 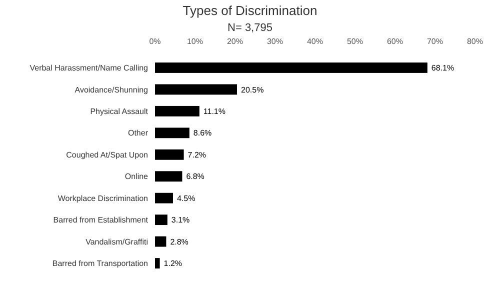 I want to click on x-tick-label: 0%, so click(x=155, y=41).